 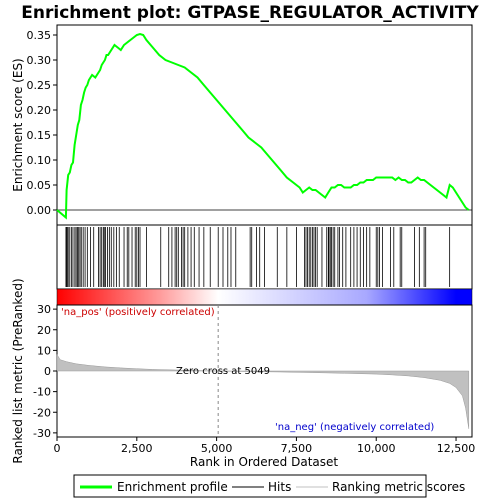 I want to click on x-tick-label: 2,500, so click(x=137, y=448).